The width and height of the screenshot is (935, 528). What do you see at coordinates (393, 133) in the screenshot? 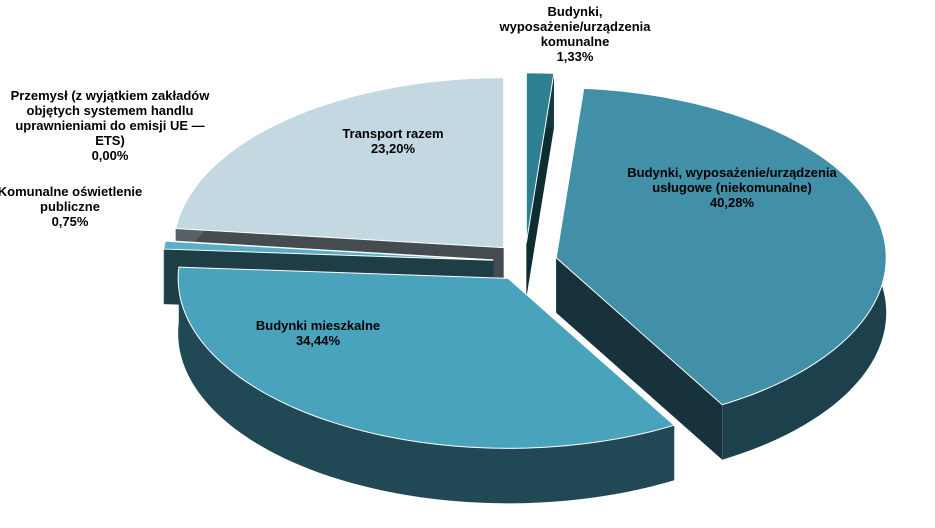
I see `slice-name: Transport razem` at bounding box center [393, 133].